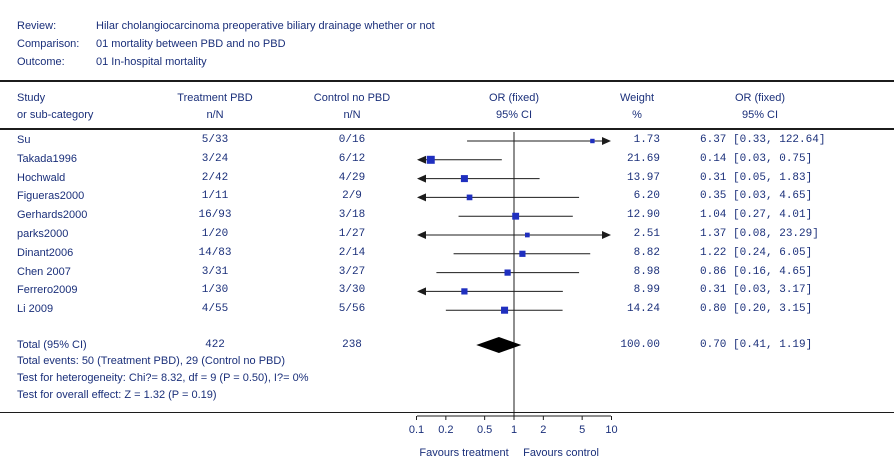 The image size is (894, 468). I want to click on treatment-nn: 4/55, so click(215, 309).